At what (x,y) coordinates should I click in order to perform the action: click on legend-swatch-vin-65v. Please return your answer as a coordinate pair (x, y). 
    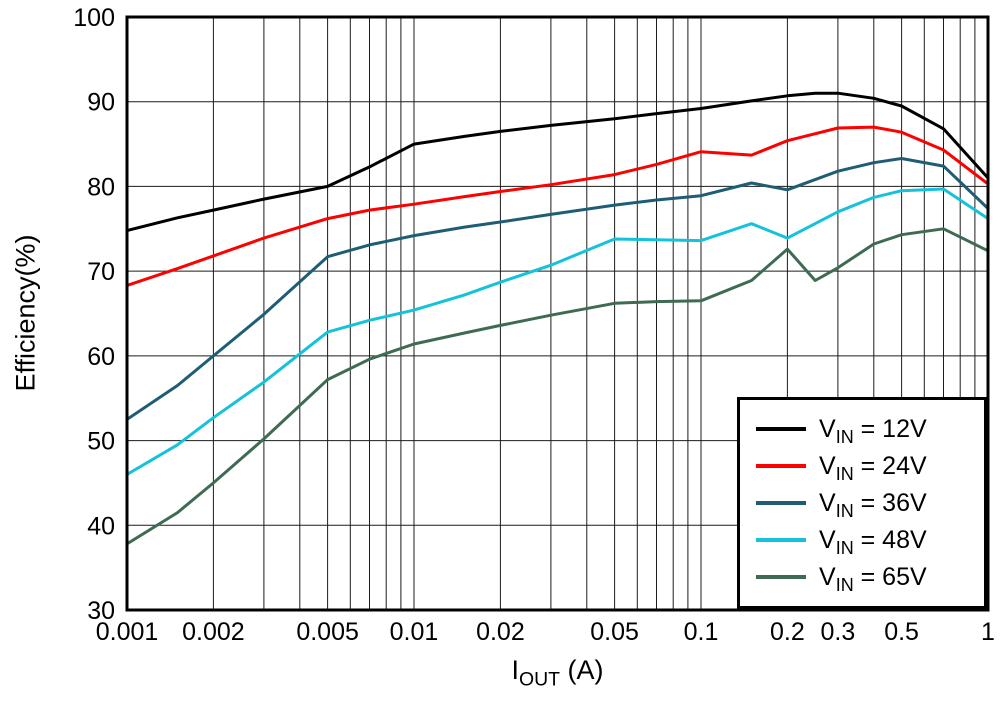
    Looking at the image, I should click on (781, 577).